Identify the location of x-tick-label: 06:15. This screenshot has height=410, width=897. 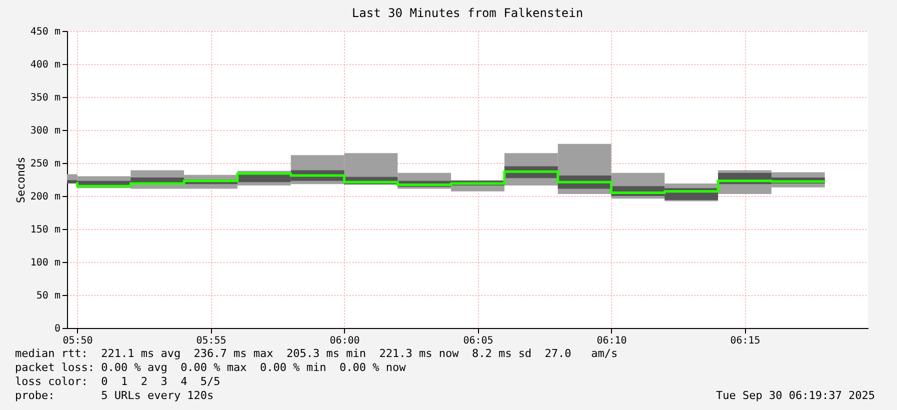
(745, 341).